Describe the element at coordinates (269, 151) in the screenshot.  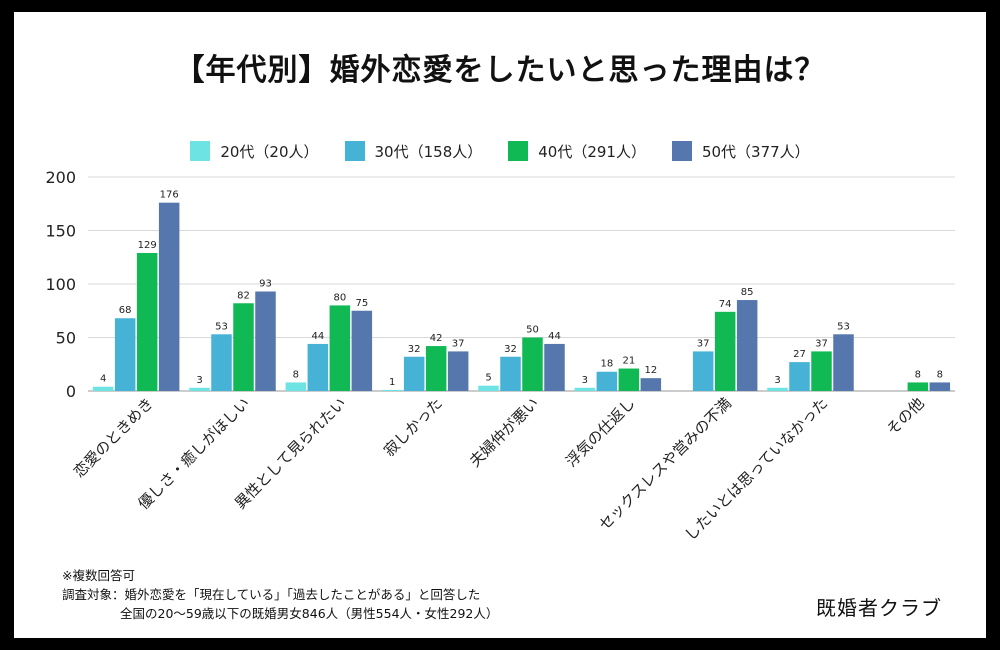
I see `legend-label-20s: 20代（20人）` at that location.